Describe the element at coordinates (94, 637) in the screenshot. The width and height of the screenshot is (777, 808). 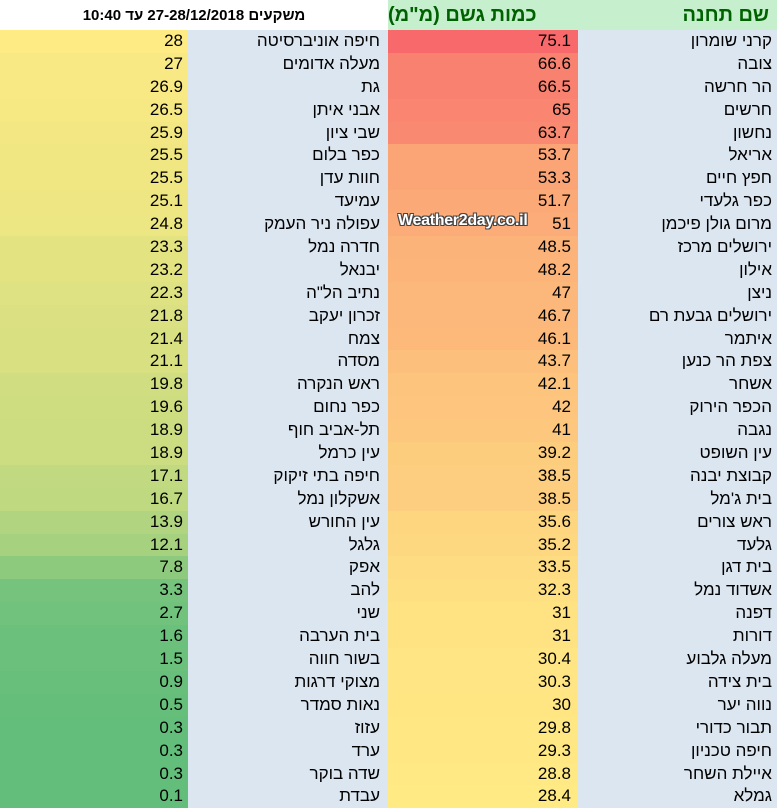
I see `left-rain-value: 1.6` at that location.